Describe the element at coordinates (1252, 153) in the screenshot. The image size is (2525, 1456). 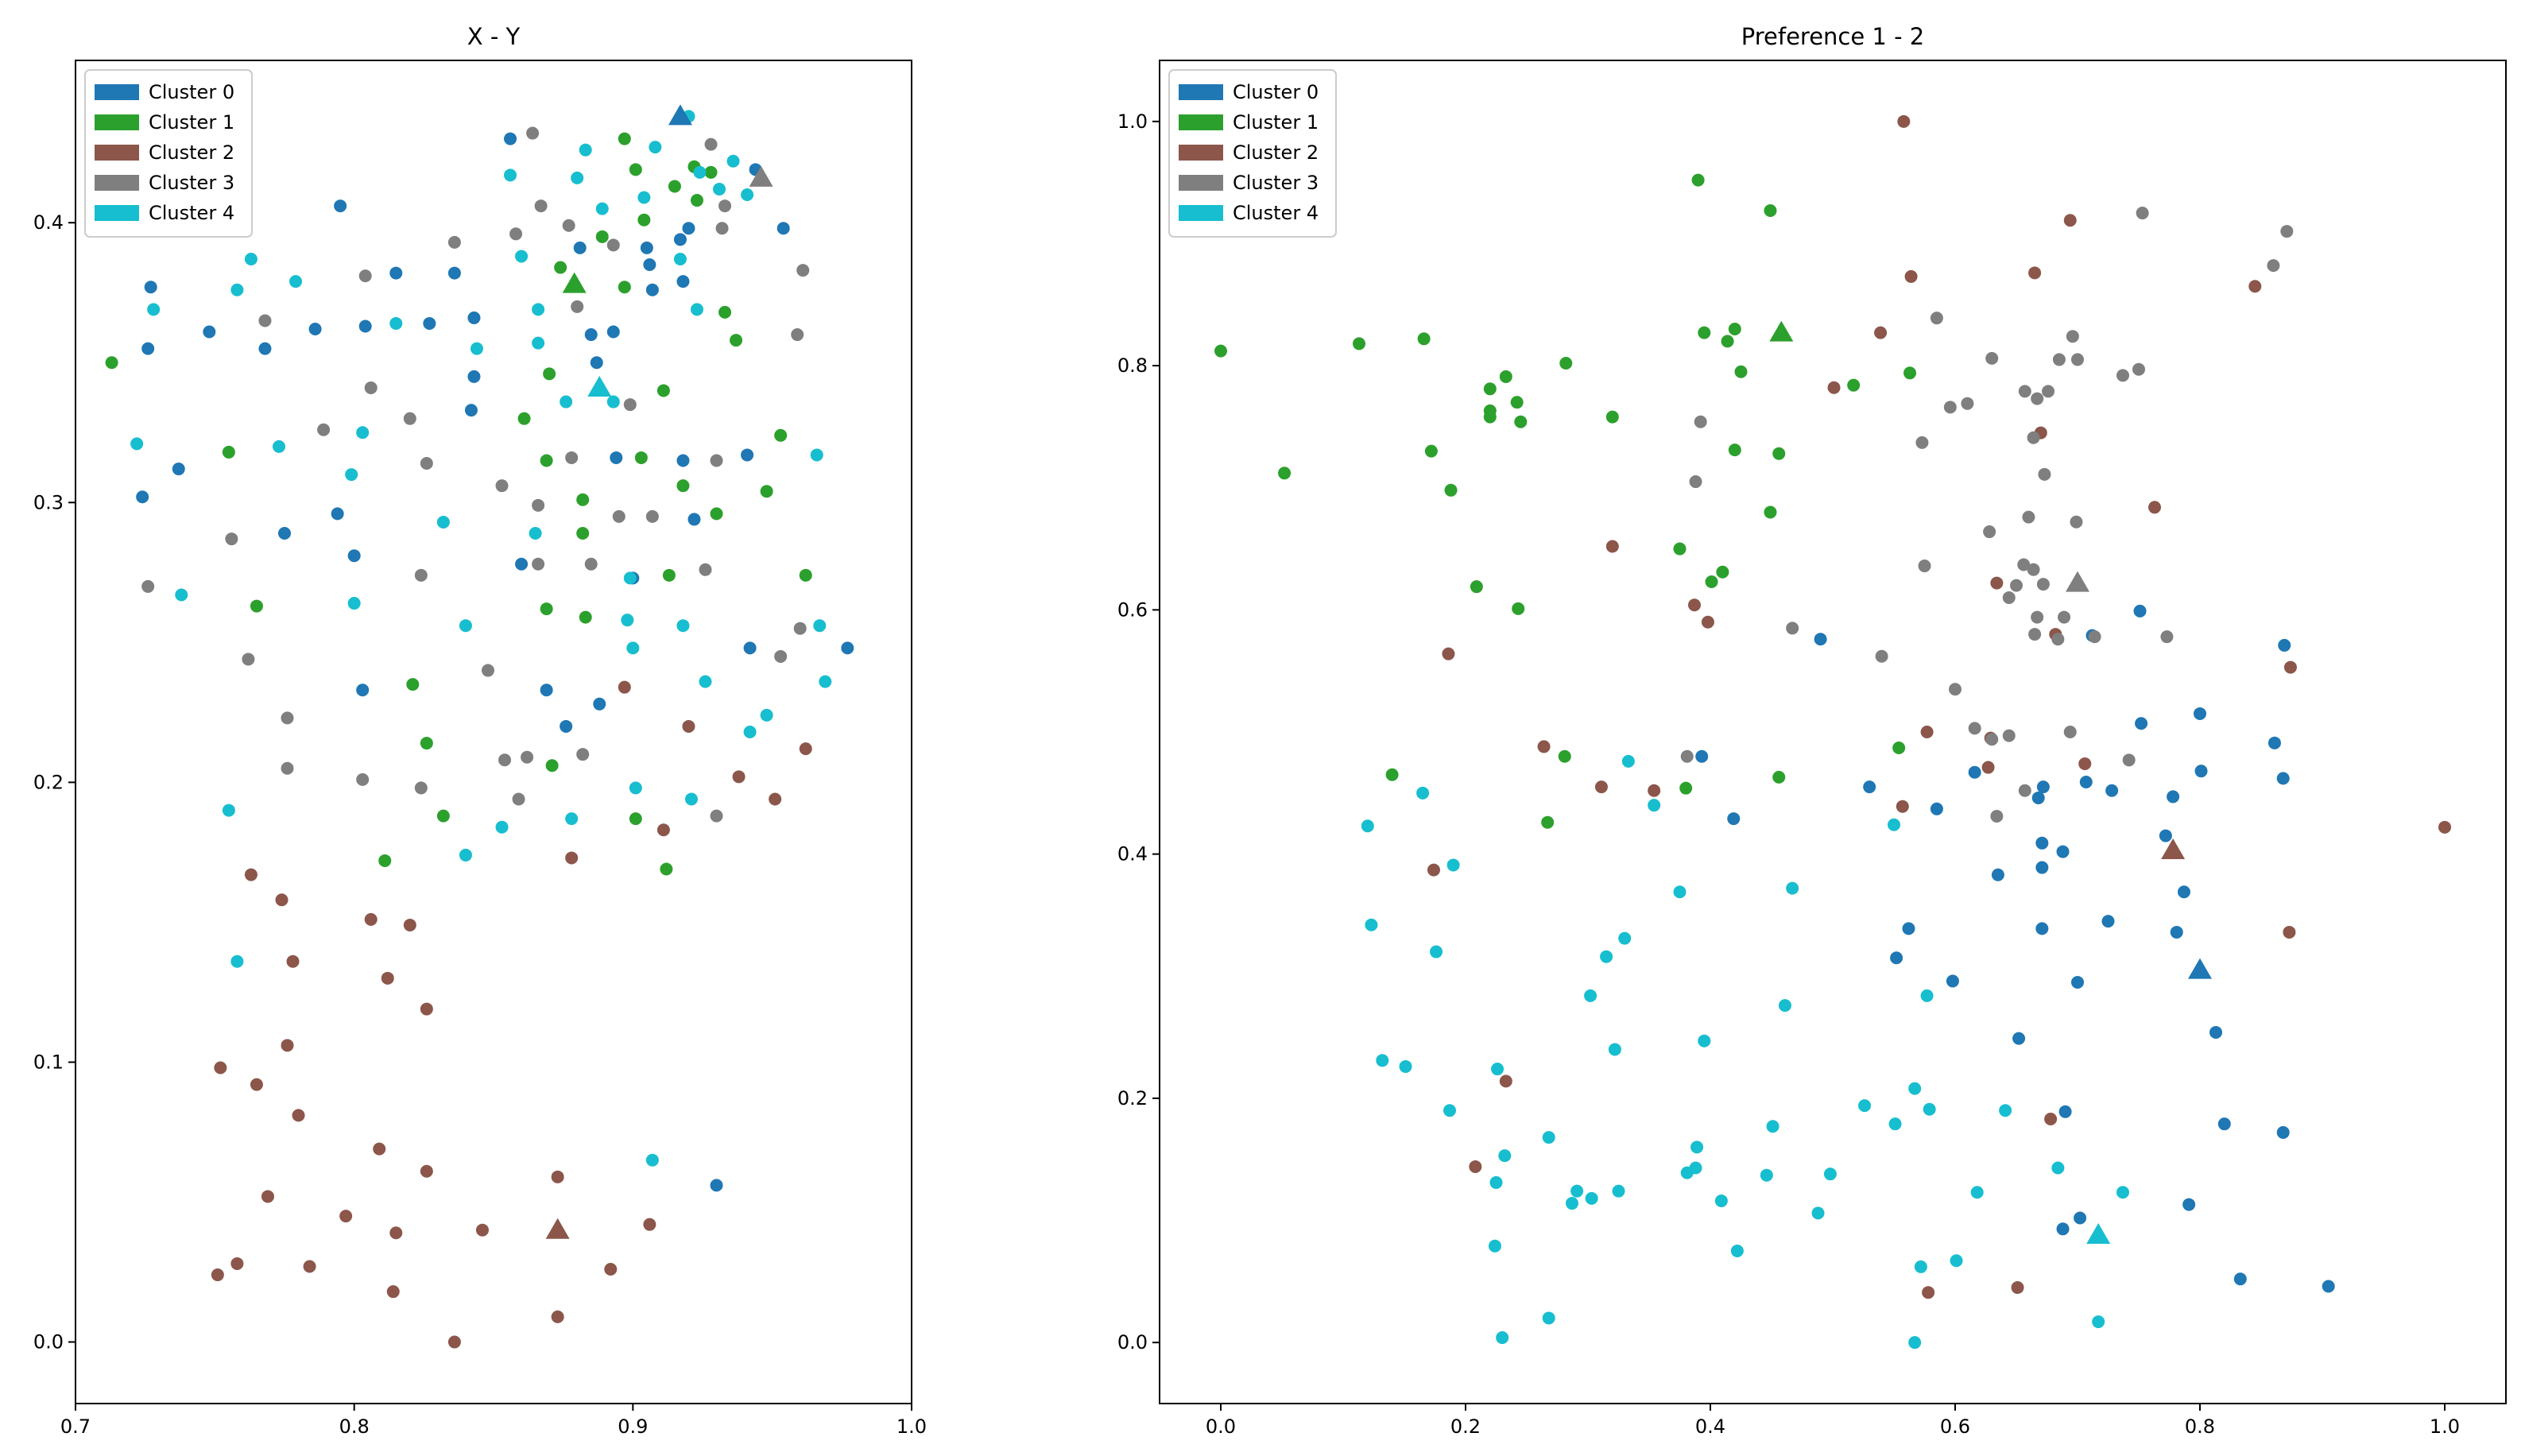
I see `legend-box` at that location.